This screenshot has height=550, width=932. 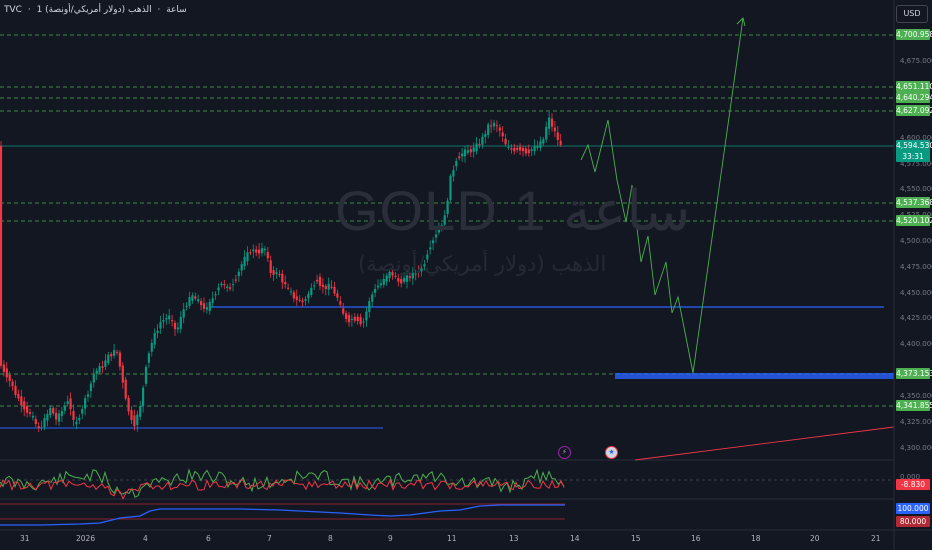 What do you see at coordinates (914, 405) in the screenshot?
I see `level-tag: 4,341.855` at bounding box center [914, 405].